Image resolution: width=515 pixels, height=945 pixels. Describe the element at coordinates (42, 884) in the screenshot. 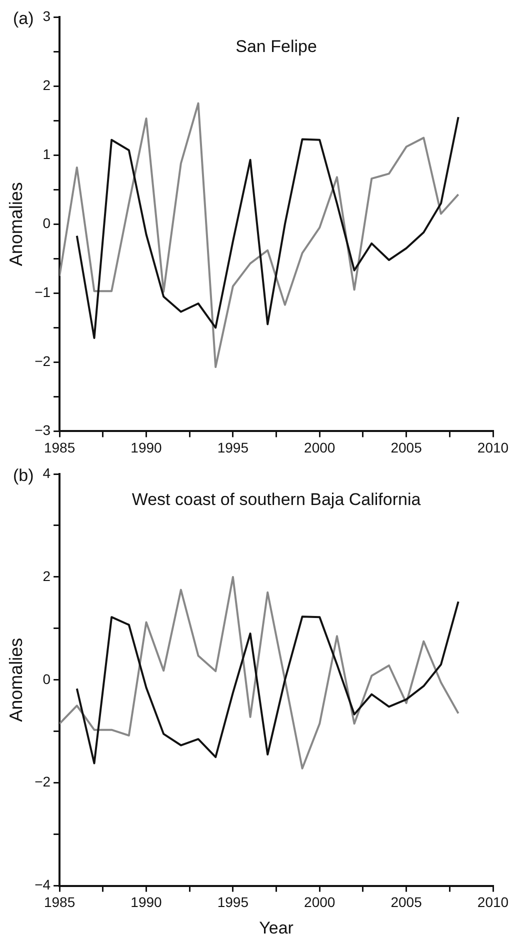

I see `y-tick-label: −4` at that location.